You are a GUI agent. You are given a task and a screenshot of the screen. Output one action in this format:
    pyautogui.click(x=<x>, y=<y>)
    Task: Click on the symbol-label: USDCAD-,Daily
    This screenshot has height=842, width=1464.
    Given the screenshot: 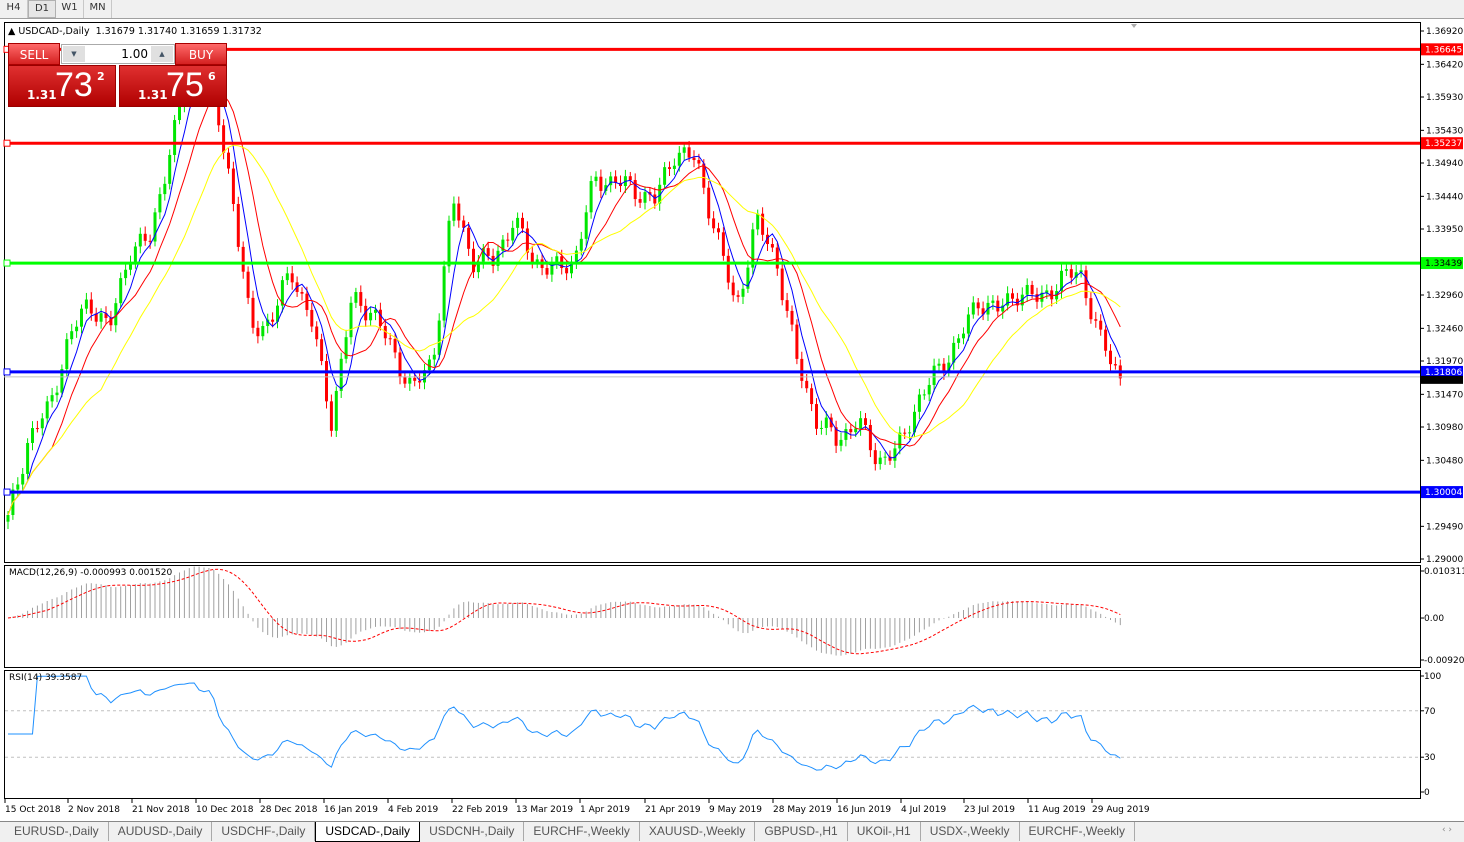 What is the action you would take?
    pyautogui.click(x=54, y=31)
    